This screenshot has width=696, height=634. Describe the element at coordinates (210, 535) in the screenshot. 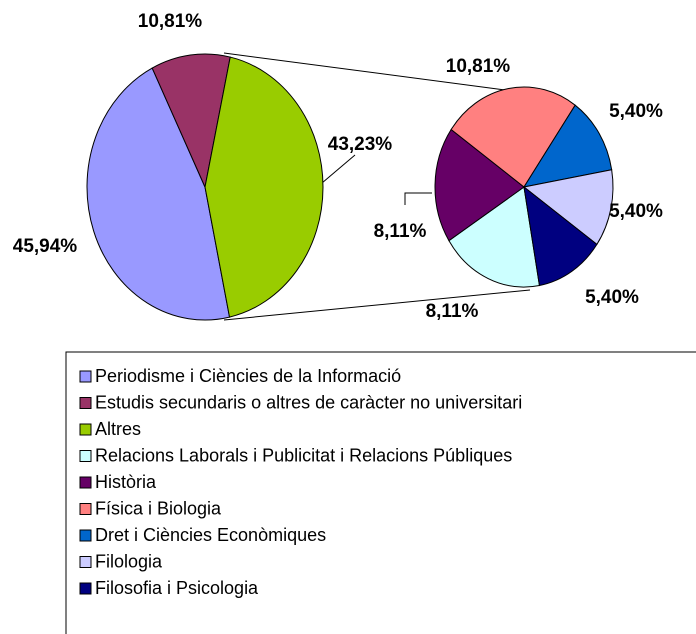

I see `legend-label: Dret i Ciències Econòmiques` at that location.